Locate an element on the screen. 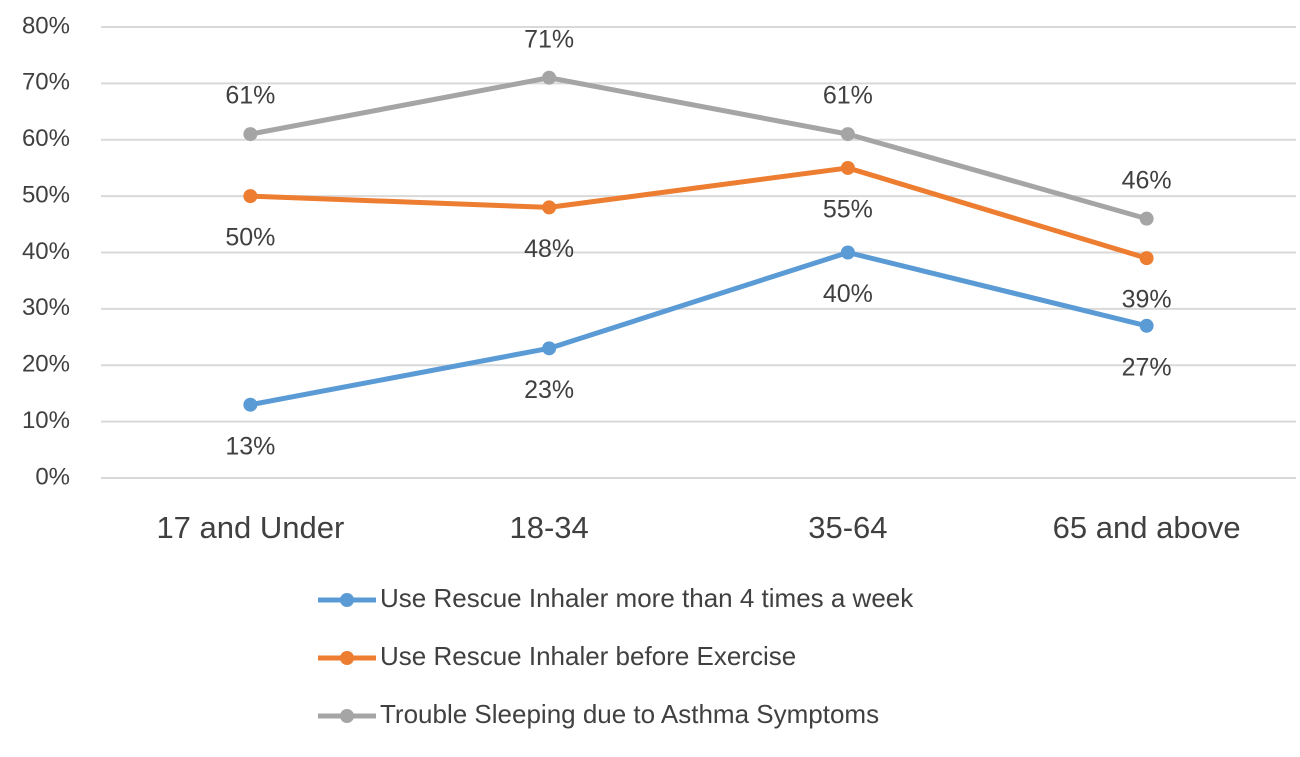 The height and width of the screenshot is (757, 1300). y-tick-label: 50% is located at coordinates (46, 194).